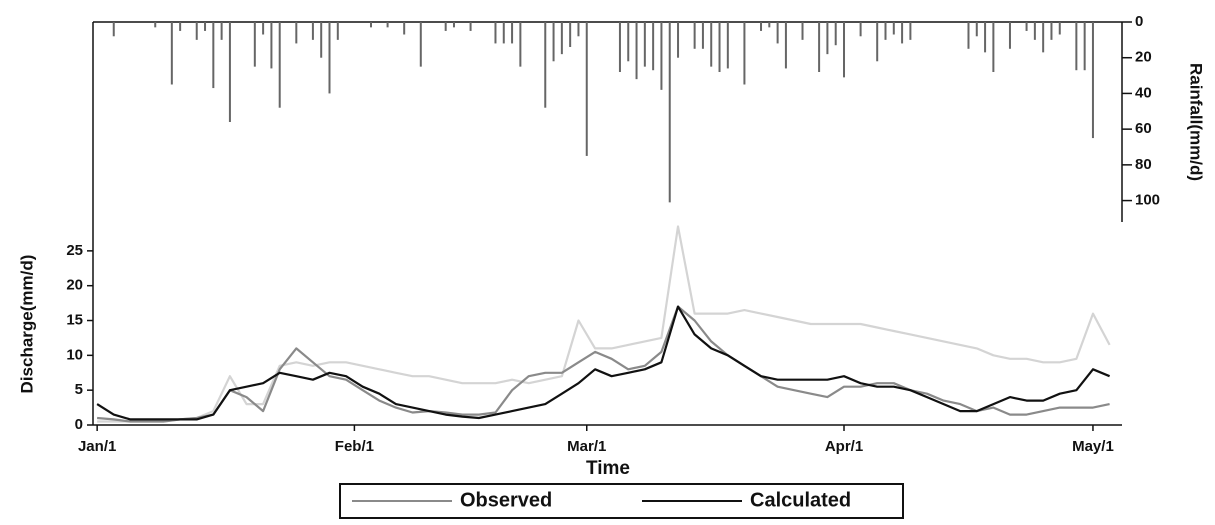 This screenshot has height=525, width=1215. Describe the element at coordinates (608, 468) in the screenshot. I see `x-axis-title: Time` at that location.